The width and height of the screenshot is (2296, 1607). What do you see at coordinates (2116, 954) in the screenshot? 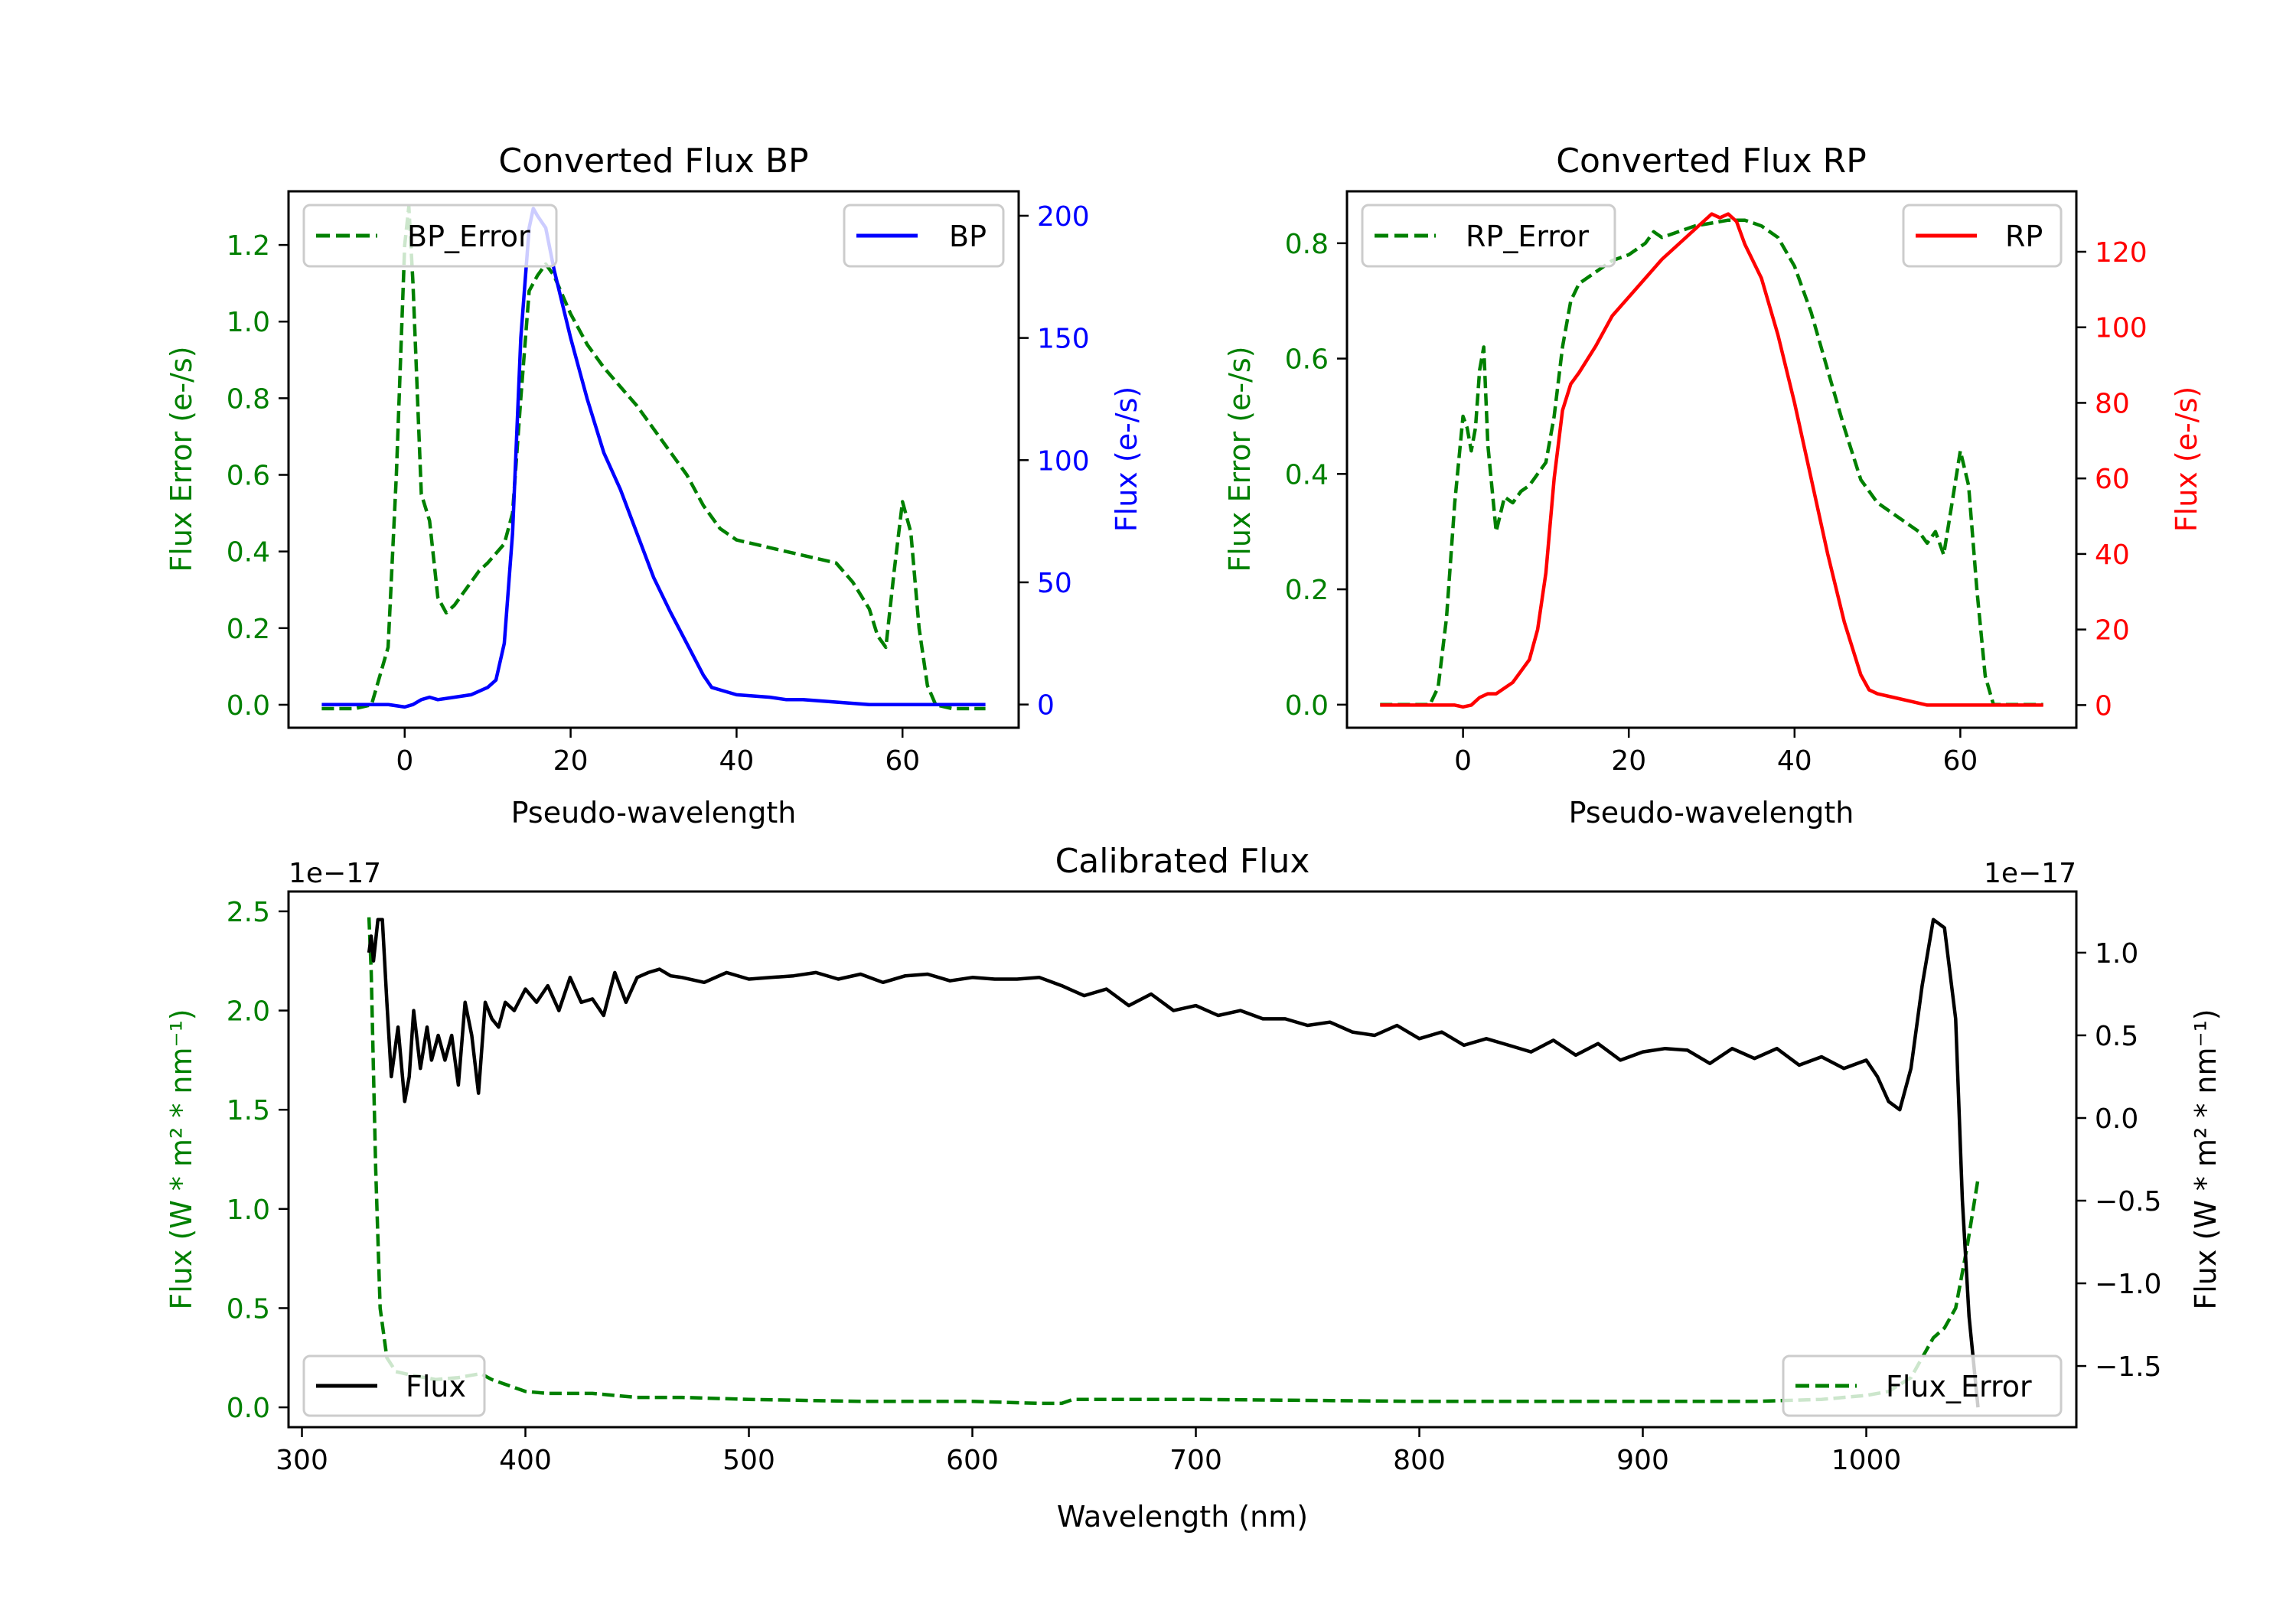
I see `y-tick-right-label: 1.0` at bounding box center [2116, 954].